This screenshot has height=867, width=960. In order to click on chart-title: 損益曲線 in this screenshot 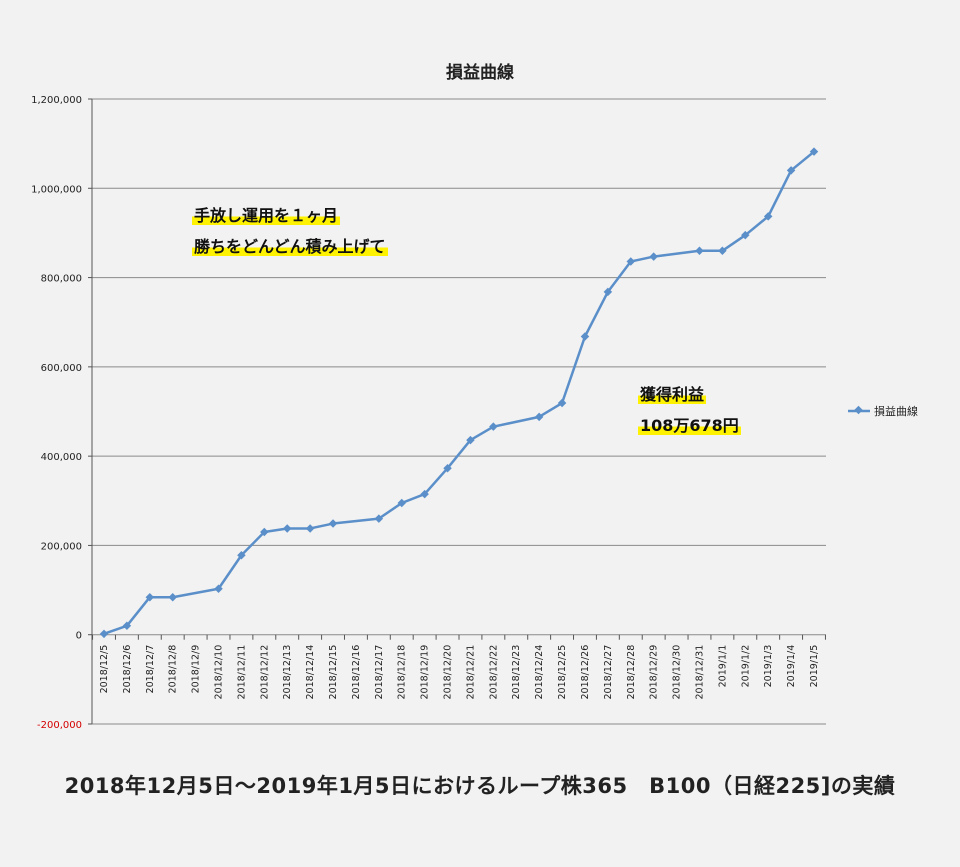, I will do `click(480, 72)`.